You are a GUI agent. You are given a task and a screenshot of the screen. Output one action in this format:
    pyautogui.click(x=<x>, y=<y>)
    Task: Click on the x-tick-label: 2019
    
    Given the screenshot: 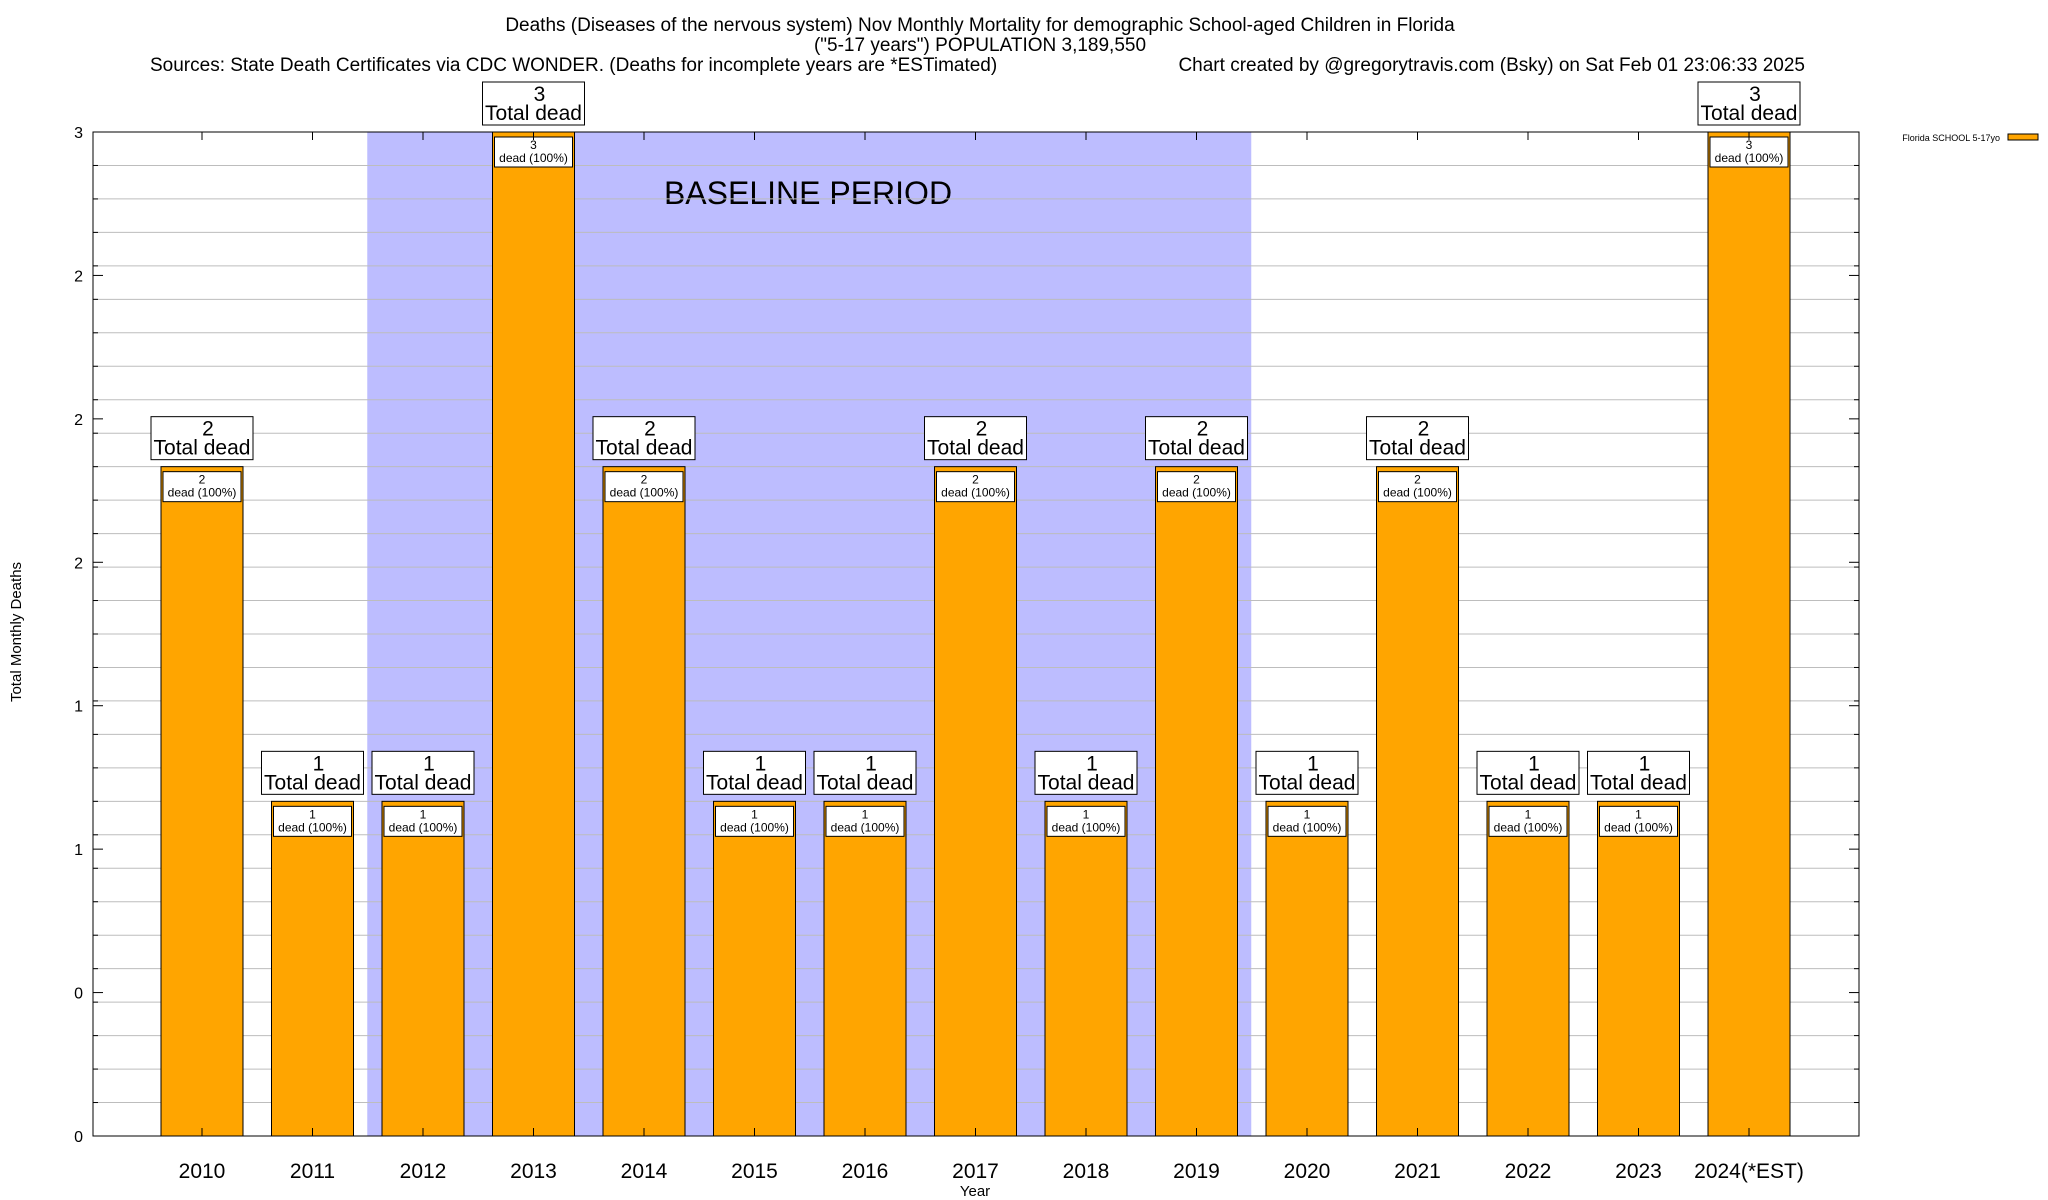 What is the action you would take?
    pyautogui.click(x=1196, y=1171)
    